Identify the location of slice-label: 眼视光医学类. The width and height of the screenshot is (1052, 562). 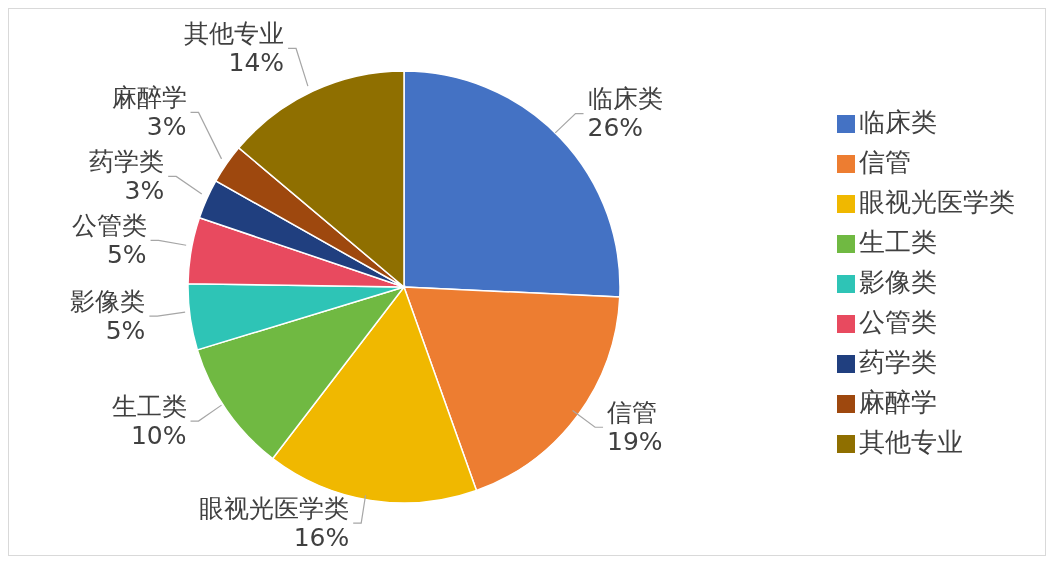
(274, 508).